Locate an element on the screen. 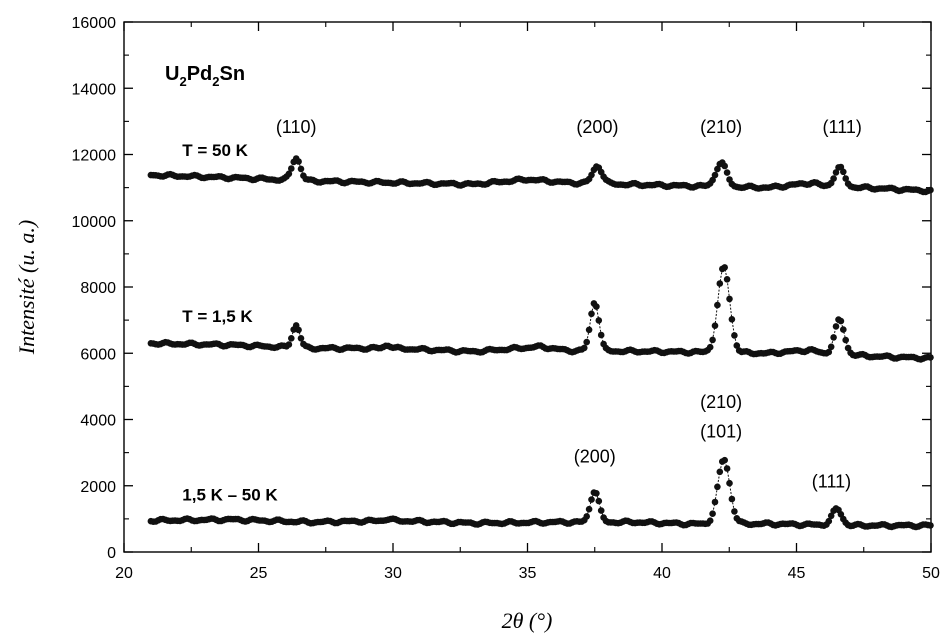 The image size is (946, 636). series-label: 1,5 K – 50 K is located at coordinates (230, 495).